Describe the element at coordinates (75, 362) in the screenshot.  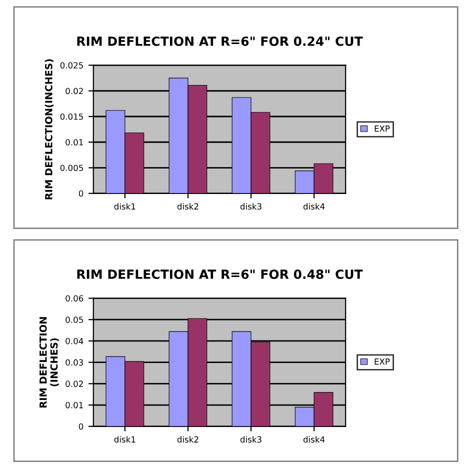
I see `y-tick-label: 0.03` at that location.